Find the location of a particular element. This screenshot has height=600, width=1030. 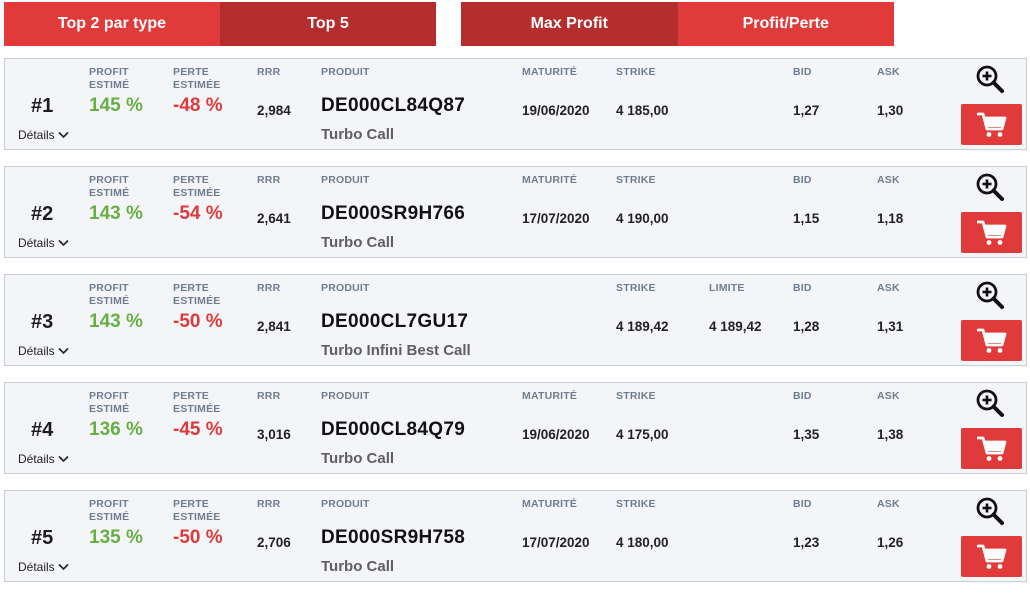

bid-value: 1,35 is located at coordinates (806, 434).